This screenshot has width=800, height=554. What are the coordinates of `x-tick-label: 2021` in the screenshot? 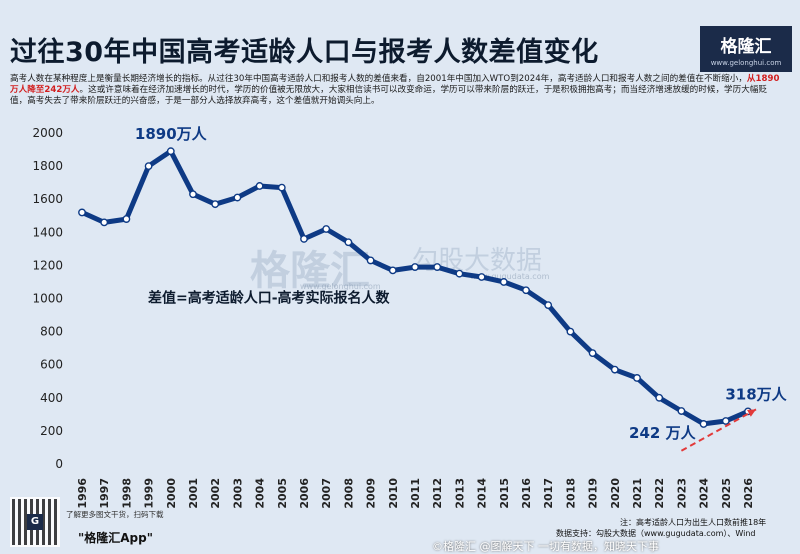 It's located at (637, 493).